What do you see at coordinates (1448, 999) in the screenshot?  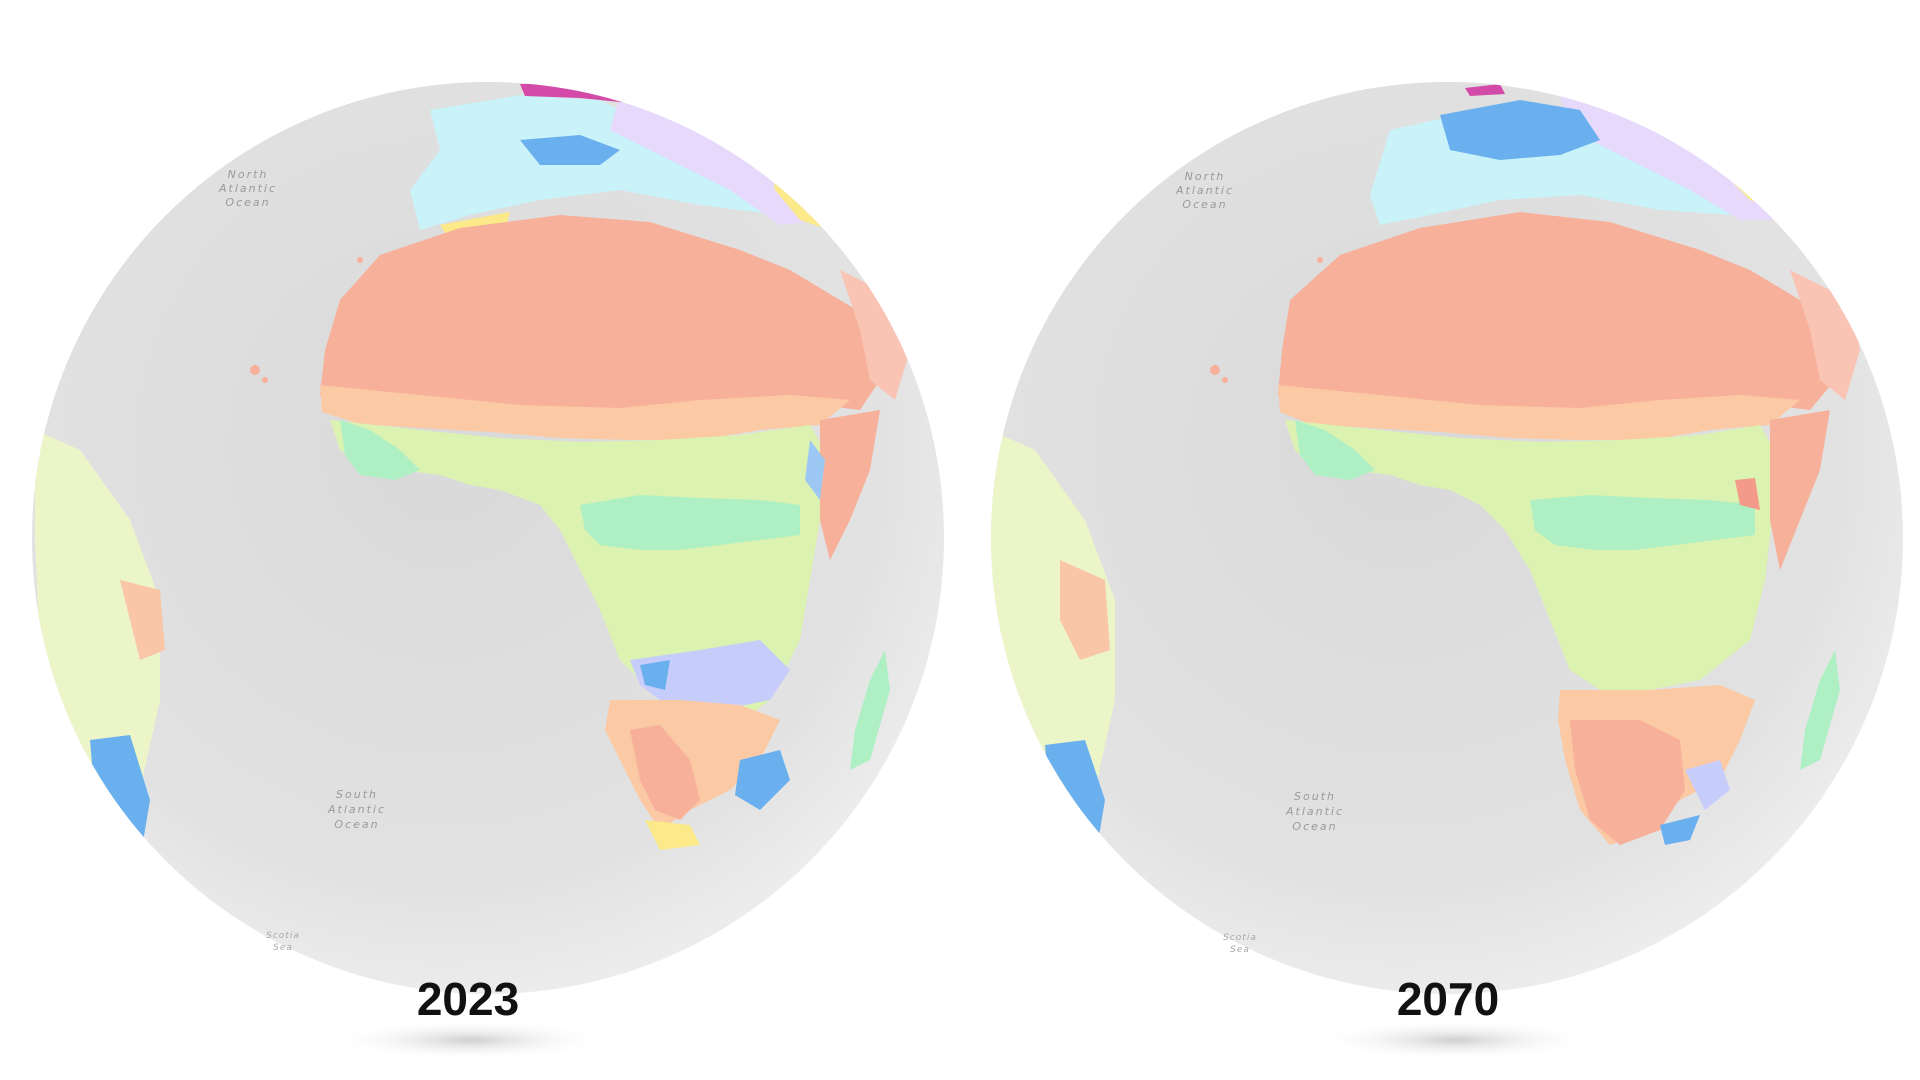 I see `year-label-2070: 2070` at bounding box center [1448, 999].